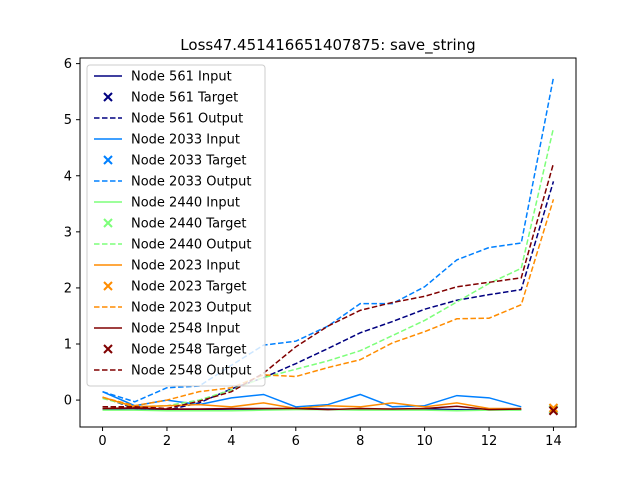 The image size is (640, 480). I want to click on legend-label: Node 2440 Output, so click(191, 245).